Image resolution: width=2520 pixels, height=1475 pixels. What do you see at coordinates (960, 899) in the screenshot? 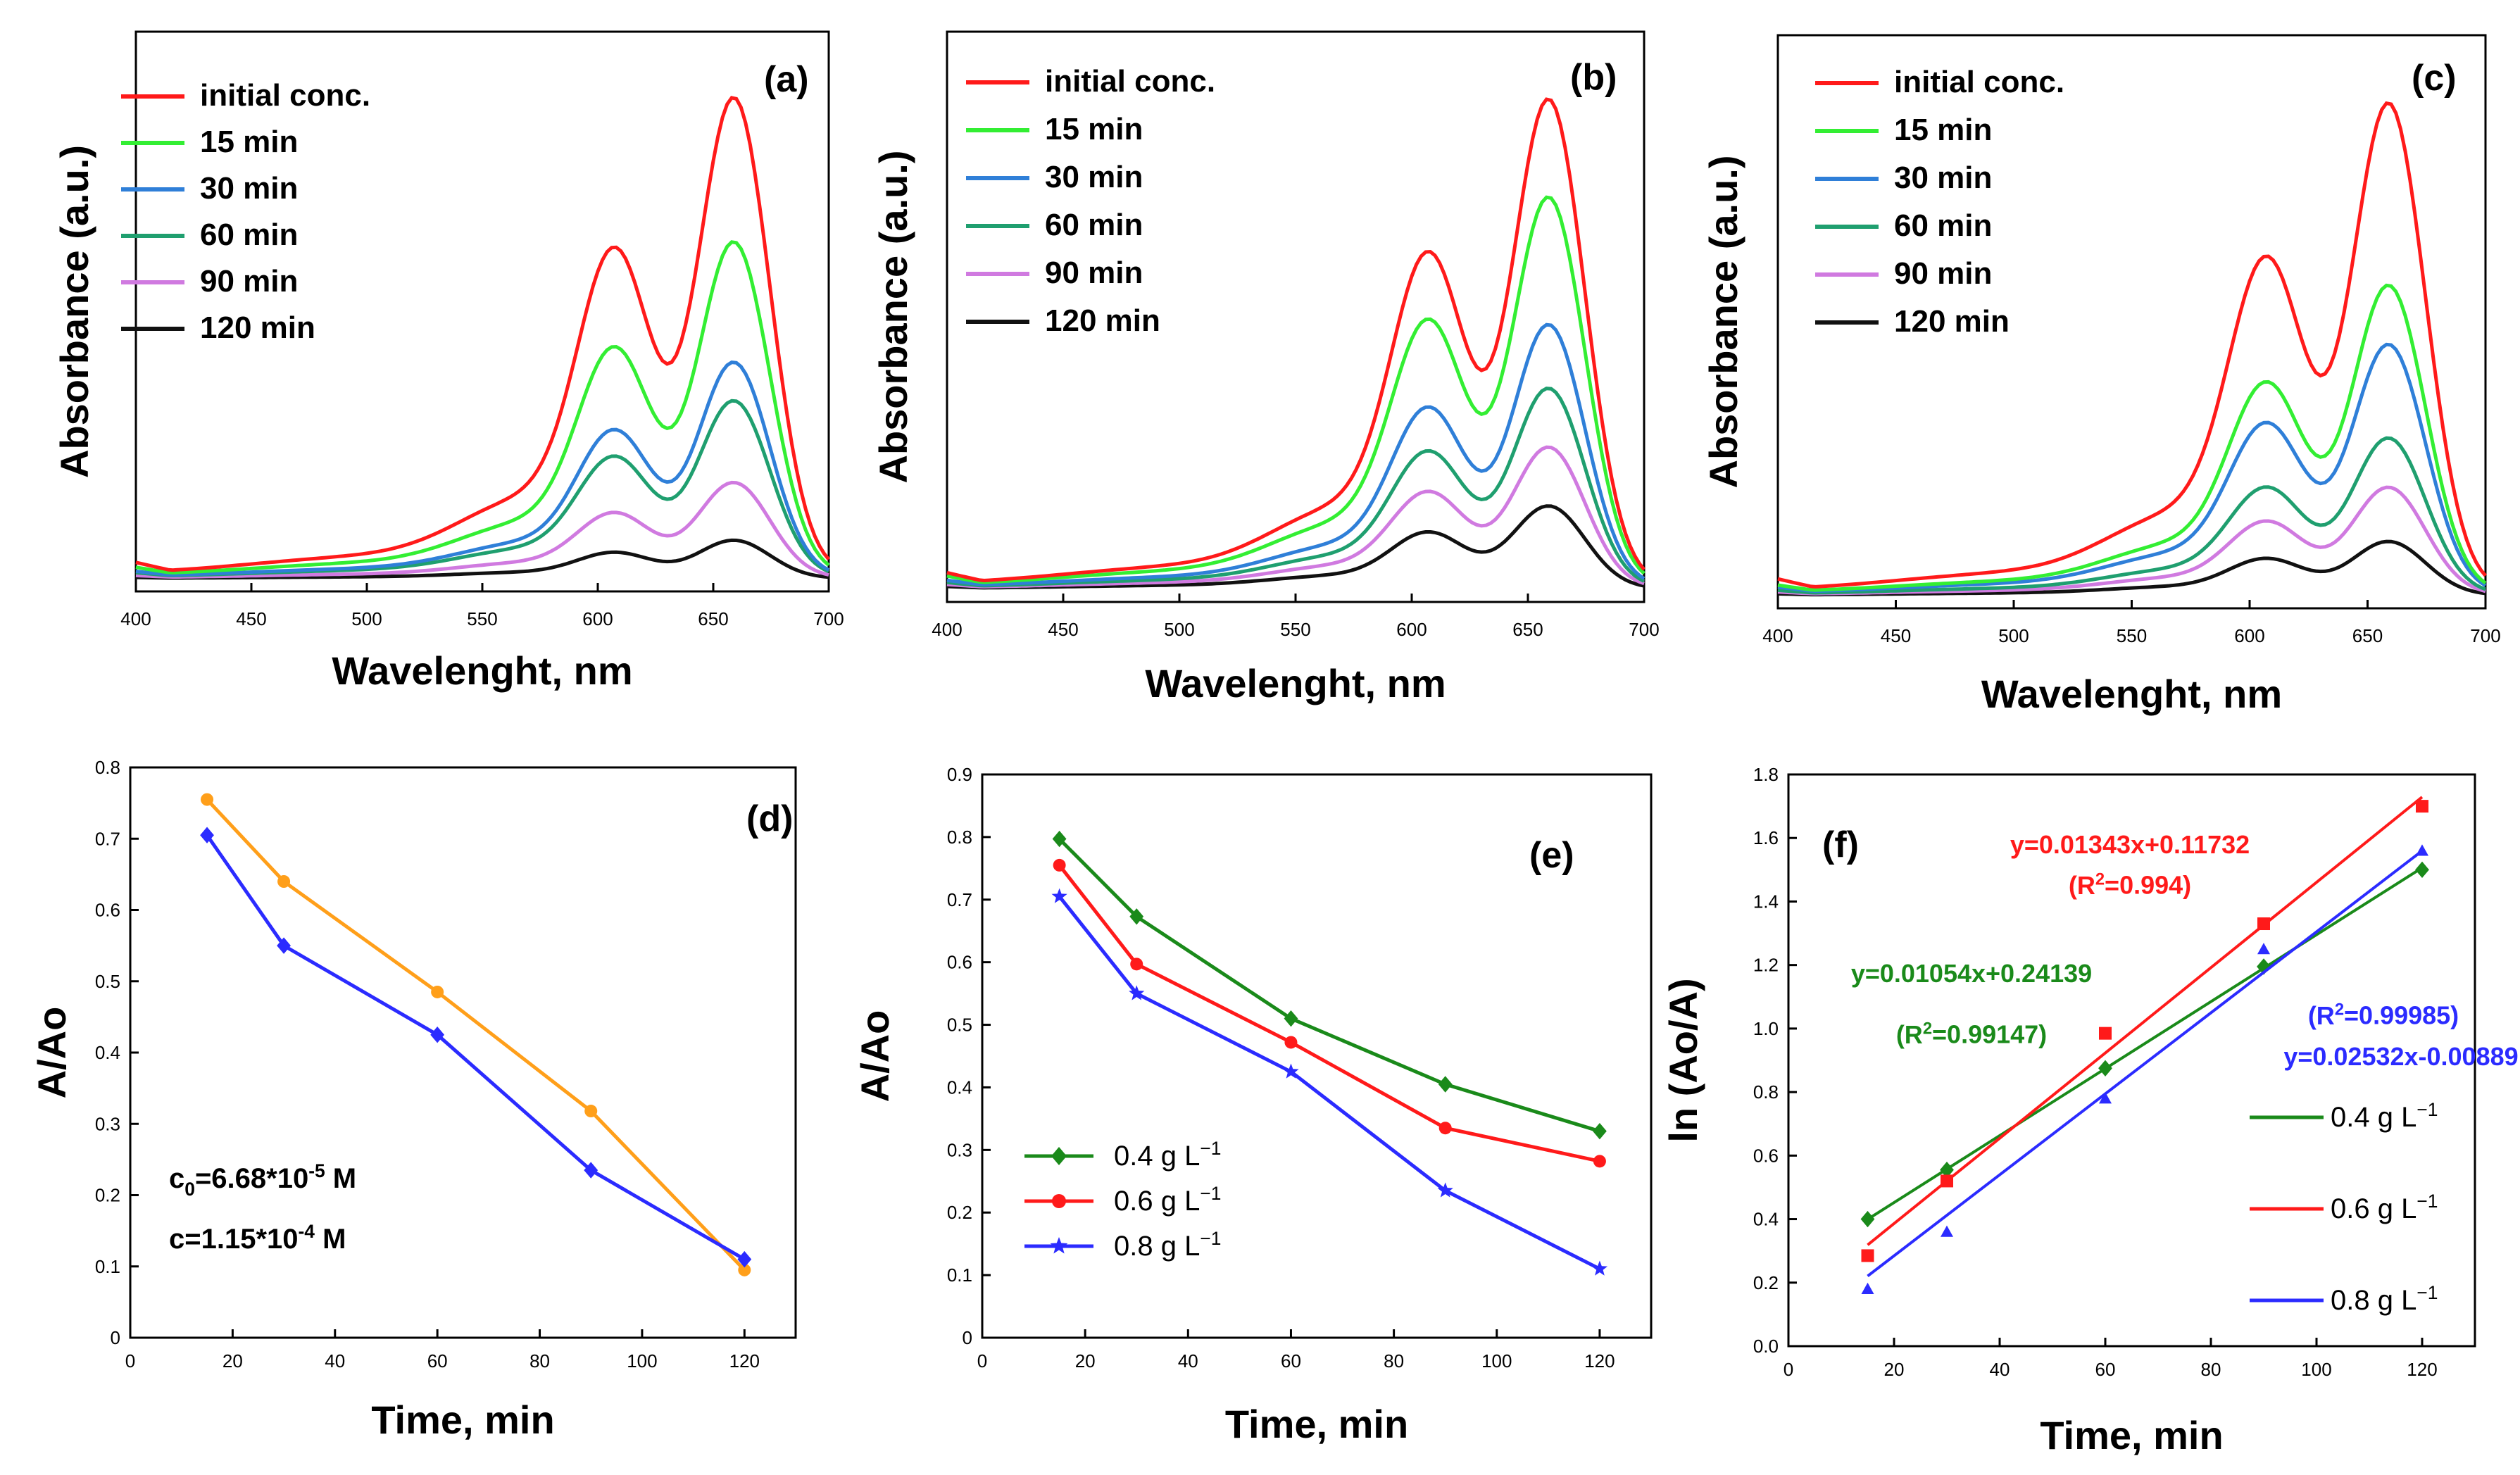
I see `y-tick-label: 0.7` at bounding box center [960, 899].